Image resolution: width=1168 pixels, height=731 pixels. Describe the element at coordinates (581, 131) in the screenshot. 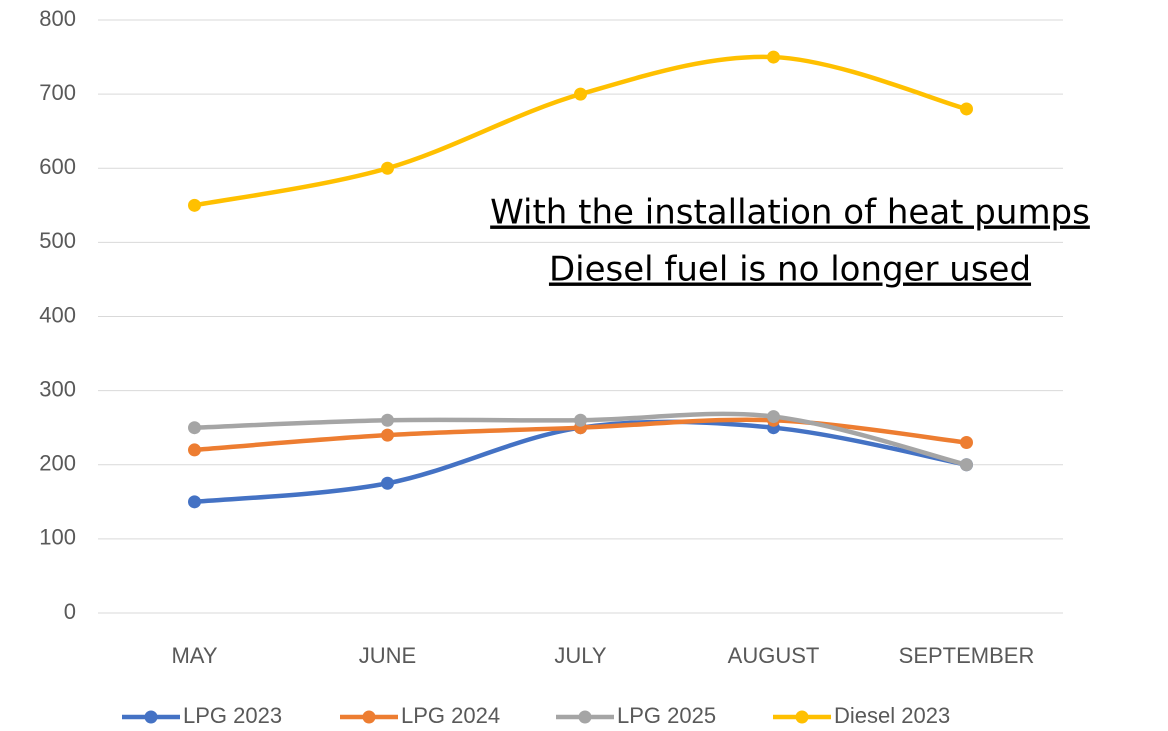

I see `line-series` at that location.